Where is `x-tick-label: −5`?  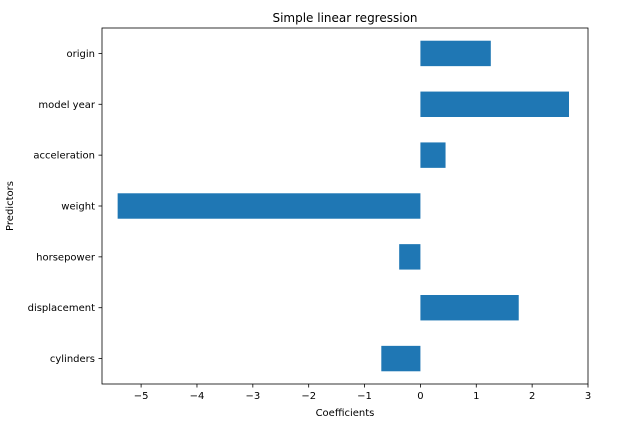
x-tick-label: −5 is located at coordinates (141, 396).